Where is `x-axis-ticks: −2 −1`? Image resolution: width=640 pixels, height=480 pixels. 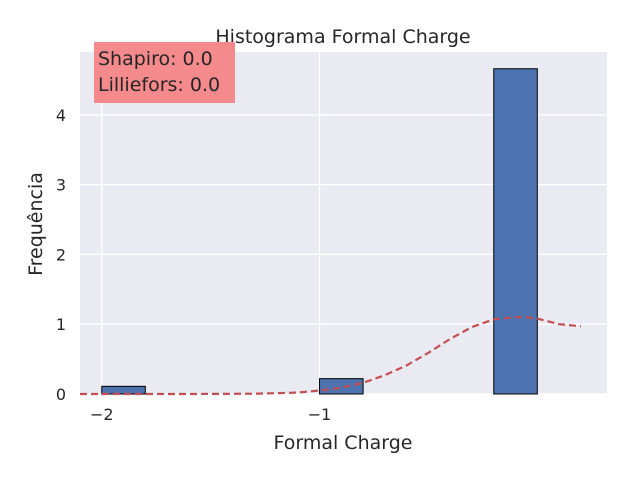 x-axis-ticks: −2 −1 is located at coordinates (210, 414).